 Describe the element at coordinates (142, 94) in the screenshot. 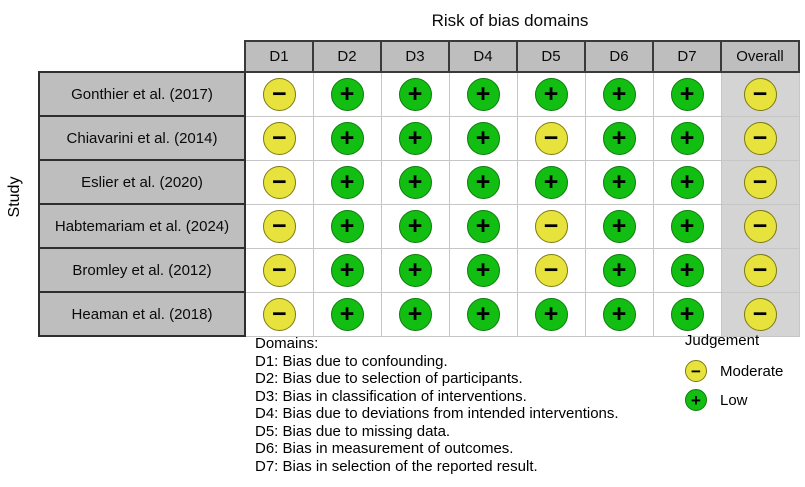

I see `study-label: Gonthier et al. (2017)` at that location.